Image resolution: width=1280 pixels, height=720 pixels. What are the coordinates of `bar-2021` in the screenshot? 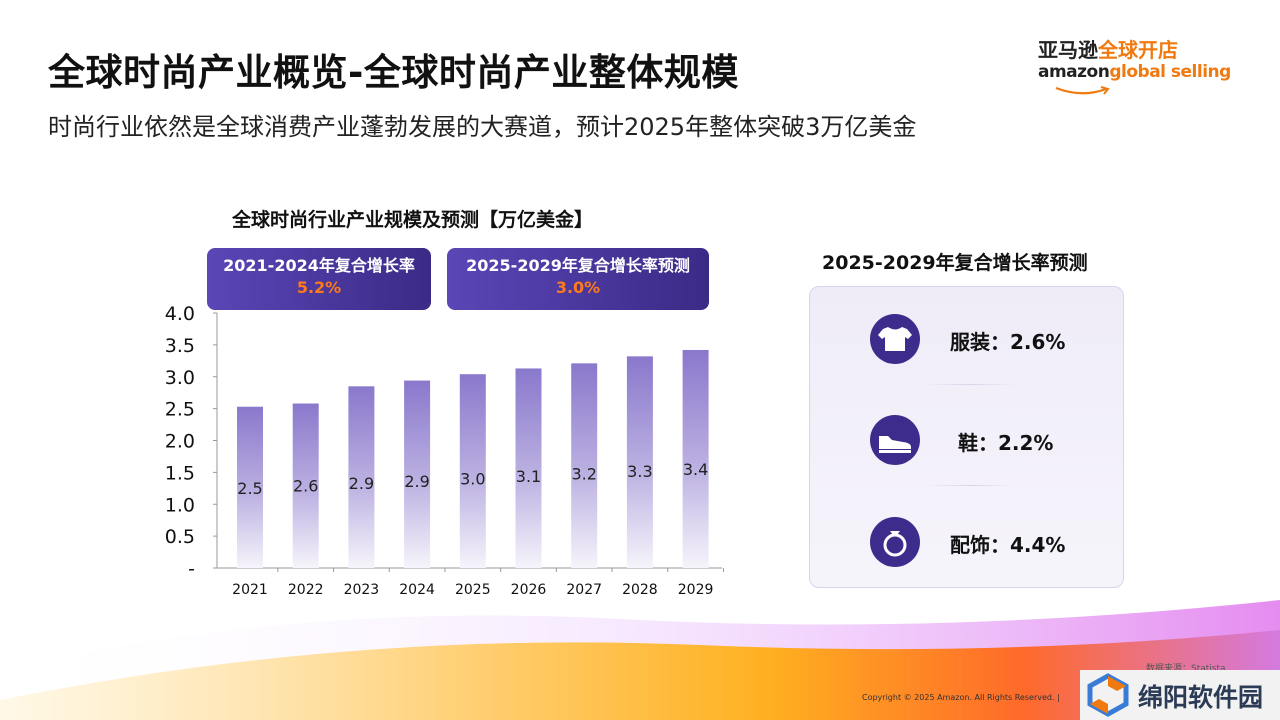 It's located at (250, 487).